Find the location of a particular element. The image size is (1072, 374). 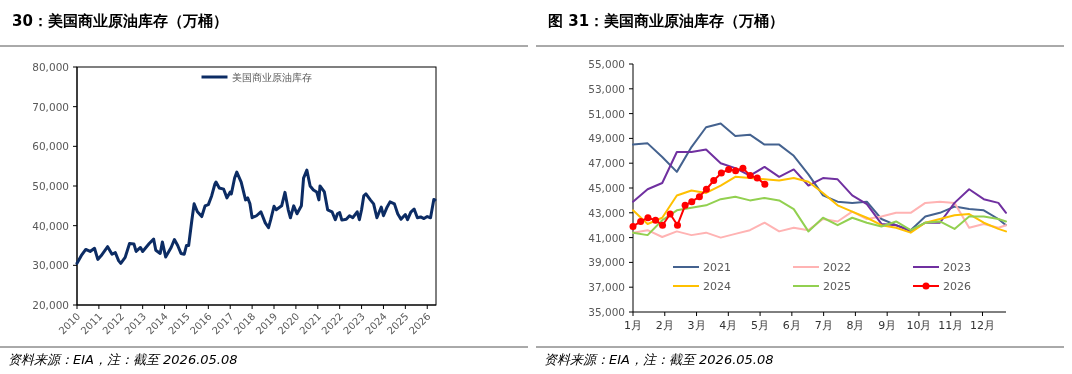

y-tick-label: 49,000 is located at coordinates (606, 138).